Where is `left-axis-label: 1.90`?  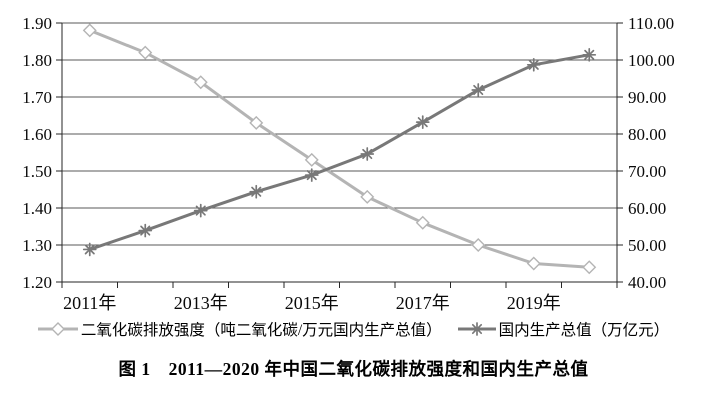
left-axis-label: 1.90 is located at coordinates (37, 23).